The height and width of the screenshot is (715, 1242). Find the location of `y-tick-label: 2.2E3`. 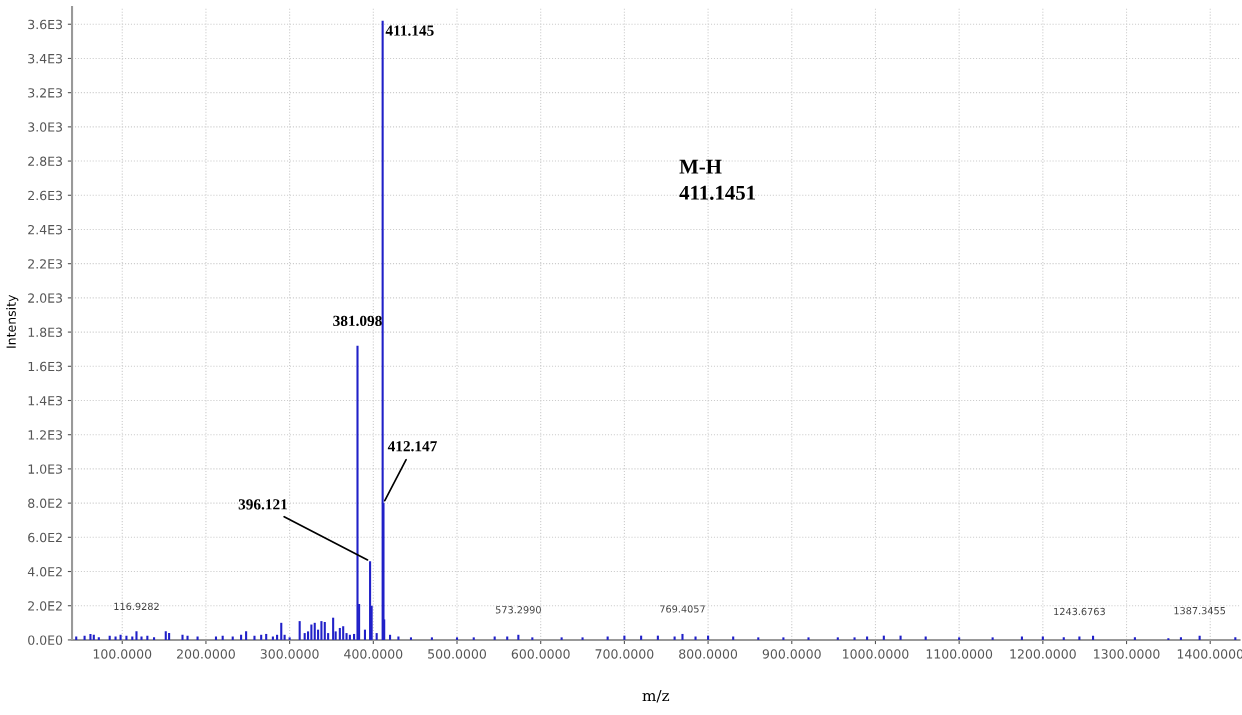

y-tick-label: 2.2E3 is located at coordinates (45, 264).